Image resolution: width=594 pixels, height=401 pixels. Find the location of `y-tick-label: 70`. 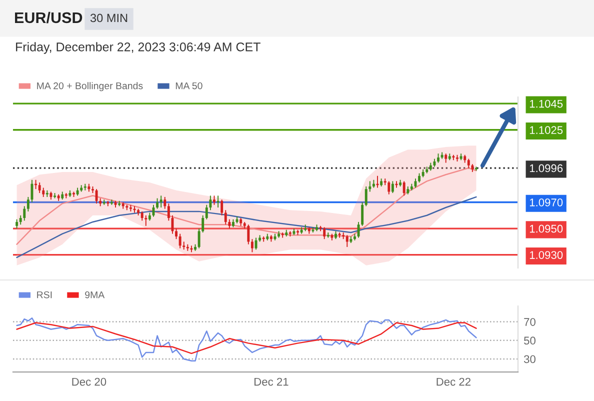

y-tick-label: 70 is located at coordinates (530, 322).